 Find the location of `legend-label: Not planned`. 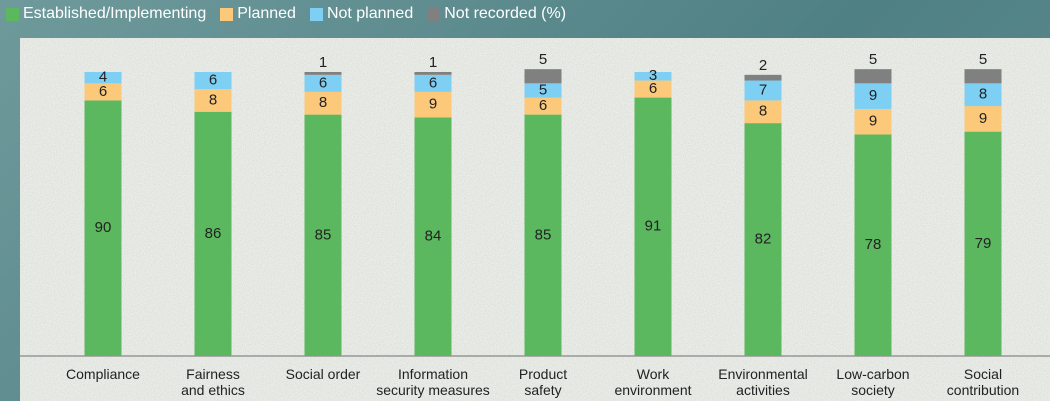

legend-label: Not planned is located at coordinates (370, 13).